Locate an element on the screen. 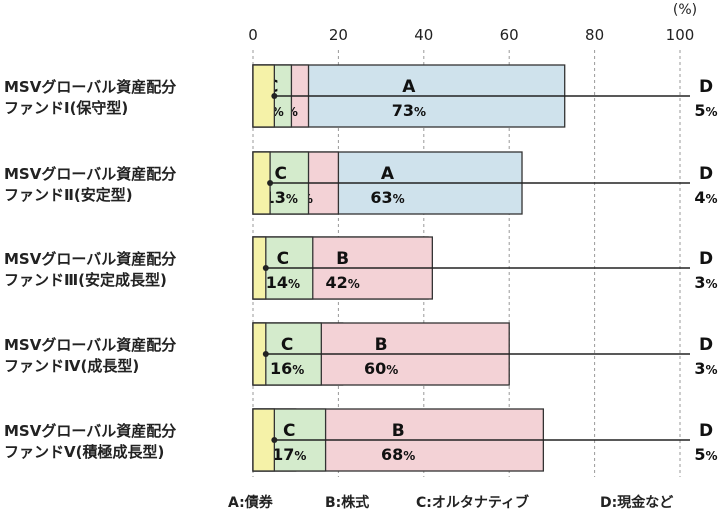 The image size is (728, 516). x-tick-label: 40 is located at coordinates (423, 35).